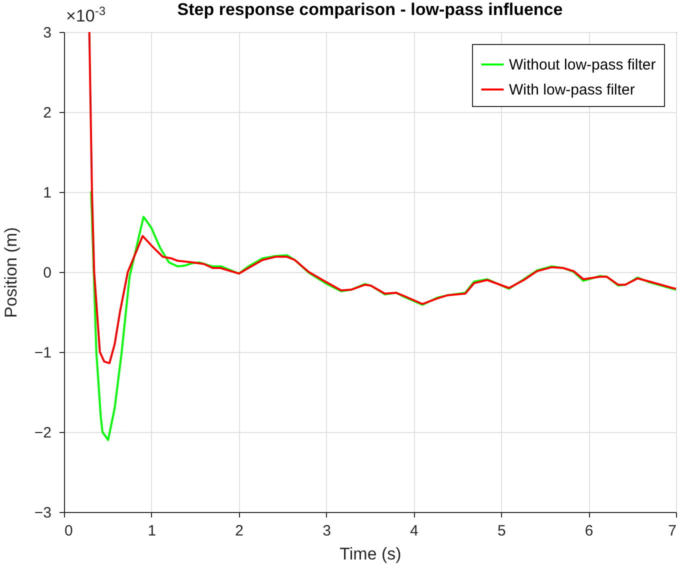  Describe the element at coordinates (43, 353) in the screenshot. I see `y-tick-label: −1` at that location.